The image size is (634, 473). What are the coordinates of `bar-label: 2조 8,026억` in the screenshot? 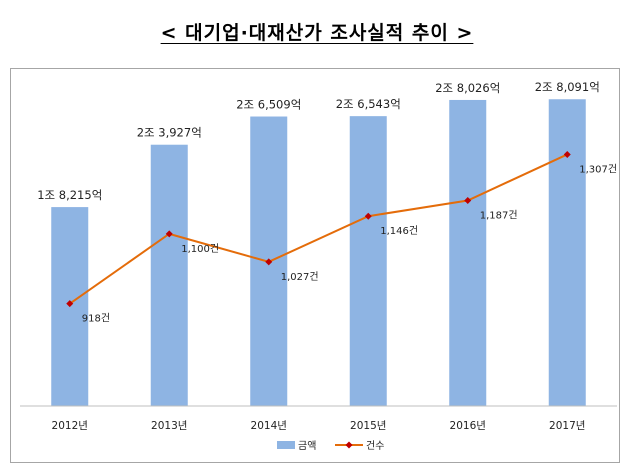 It's located at (467, 88).